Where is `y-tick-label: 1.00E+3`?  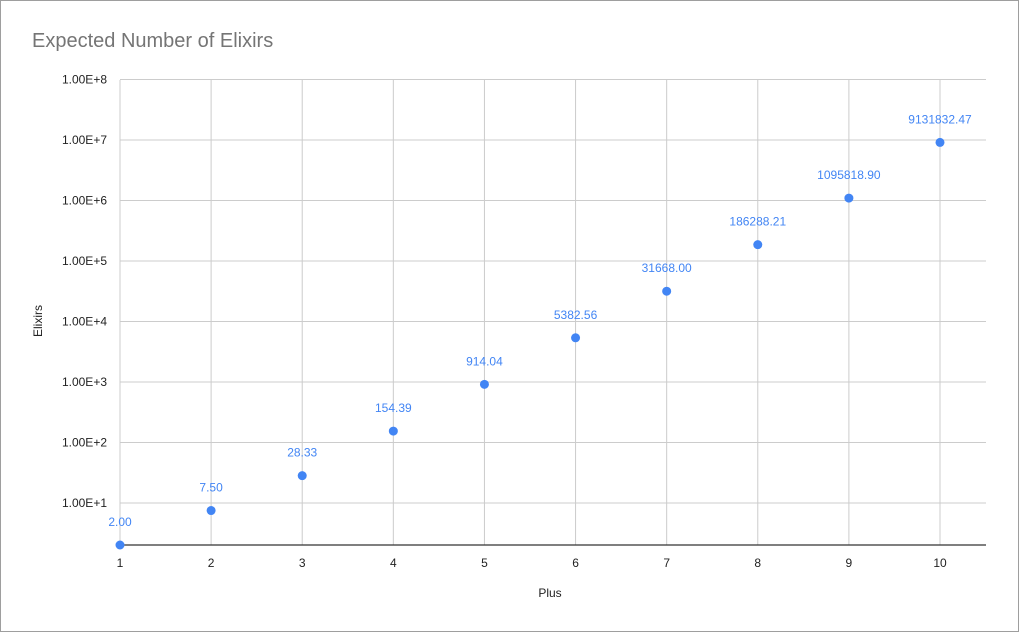
y-tick-label: 1.00E+3 is located at coordinates (84, 382).